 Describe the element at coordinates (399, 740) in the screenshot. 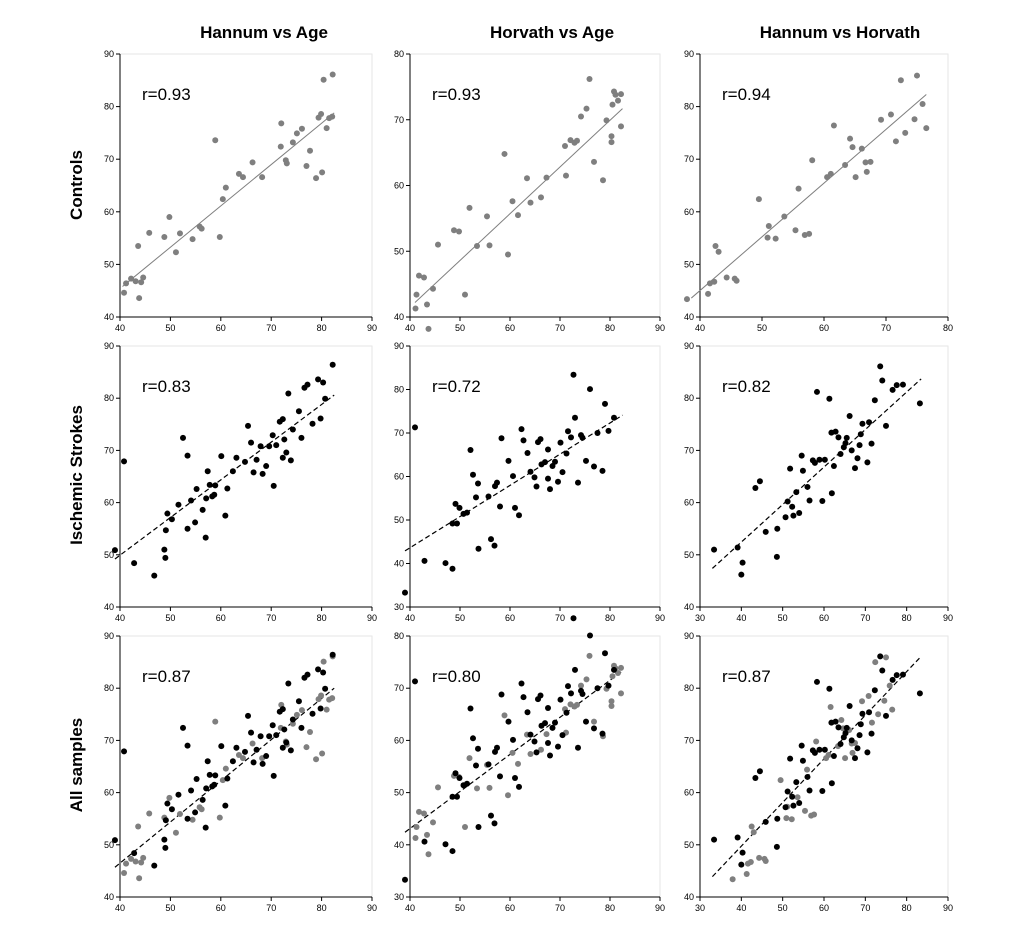

I see `y-tick-label: 60` at that location.